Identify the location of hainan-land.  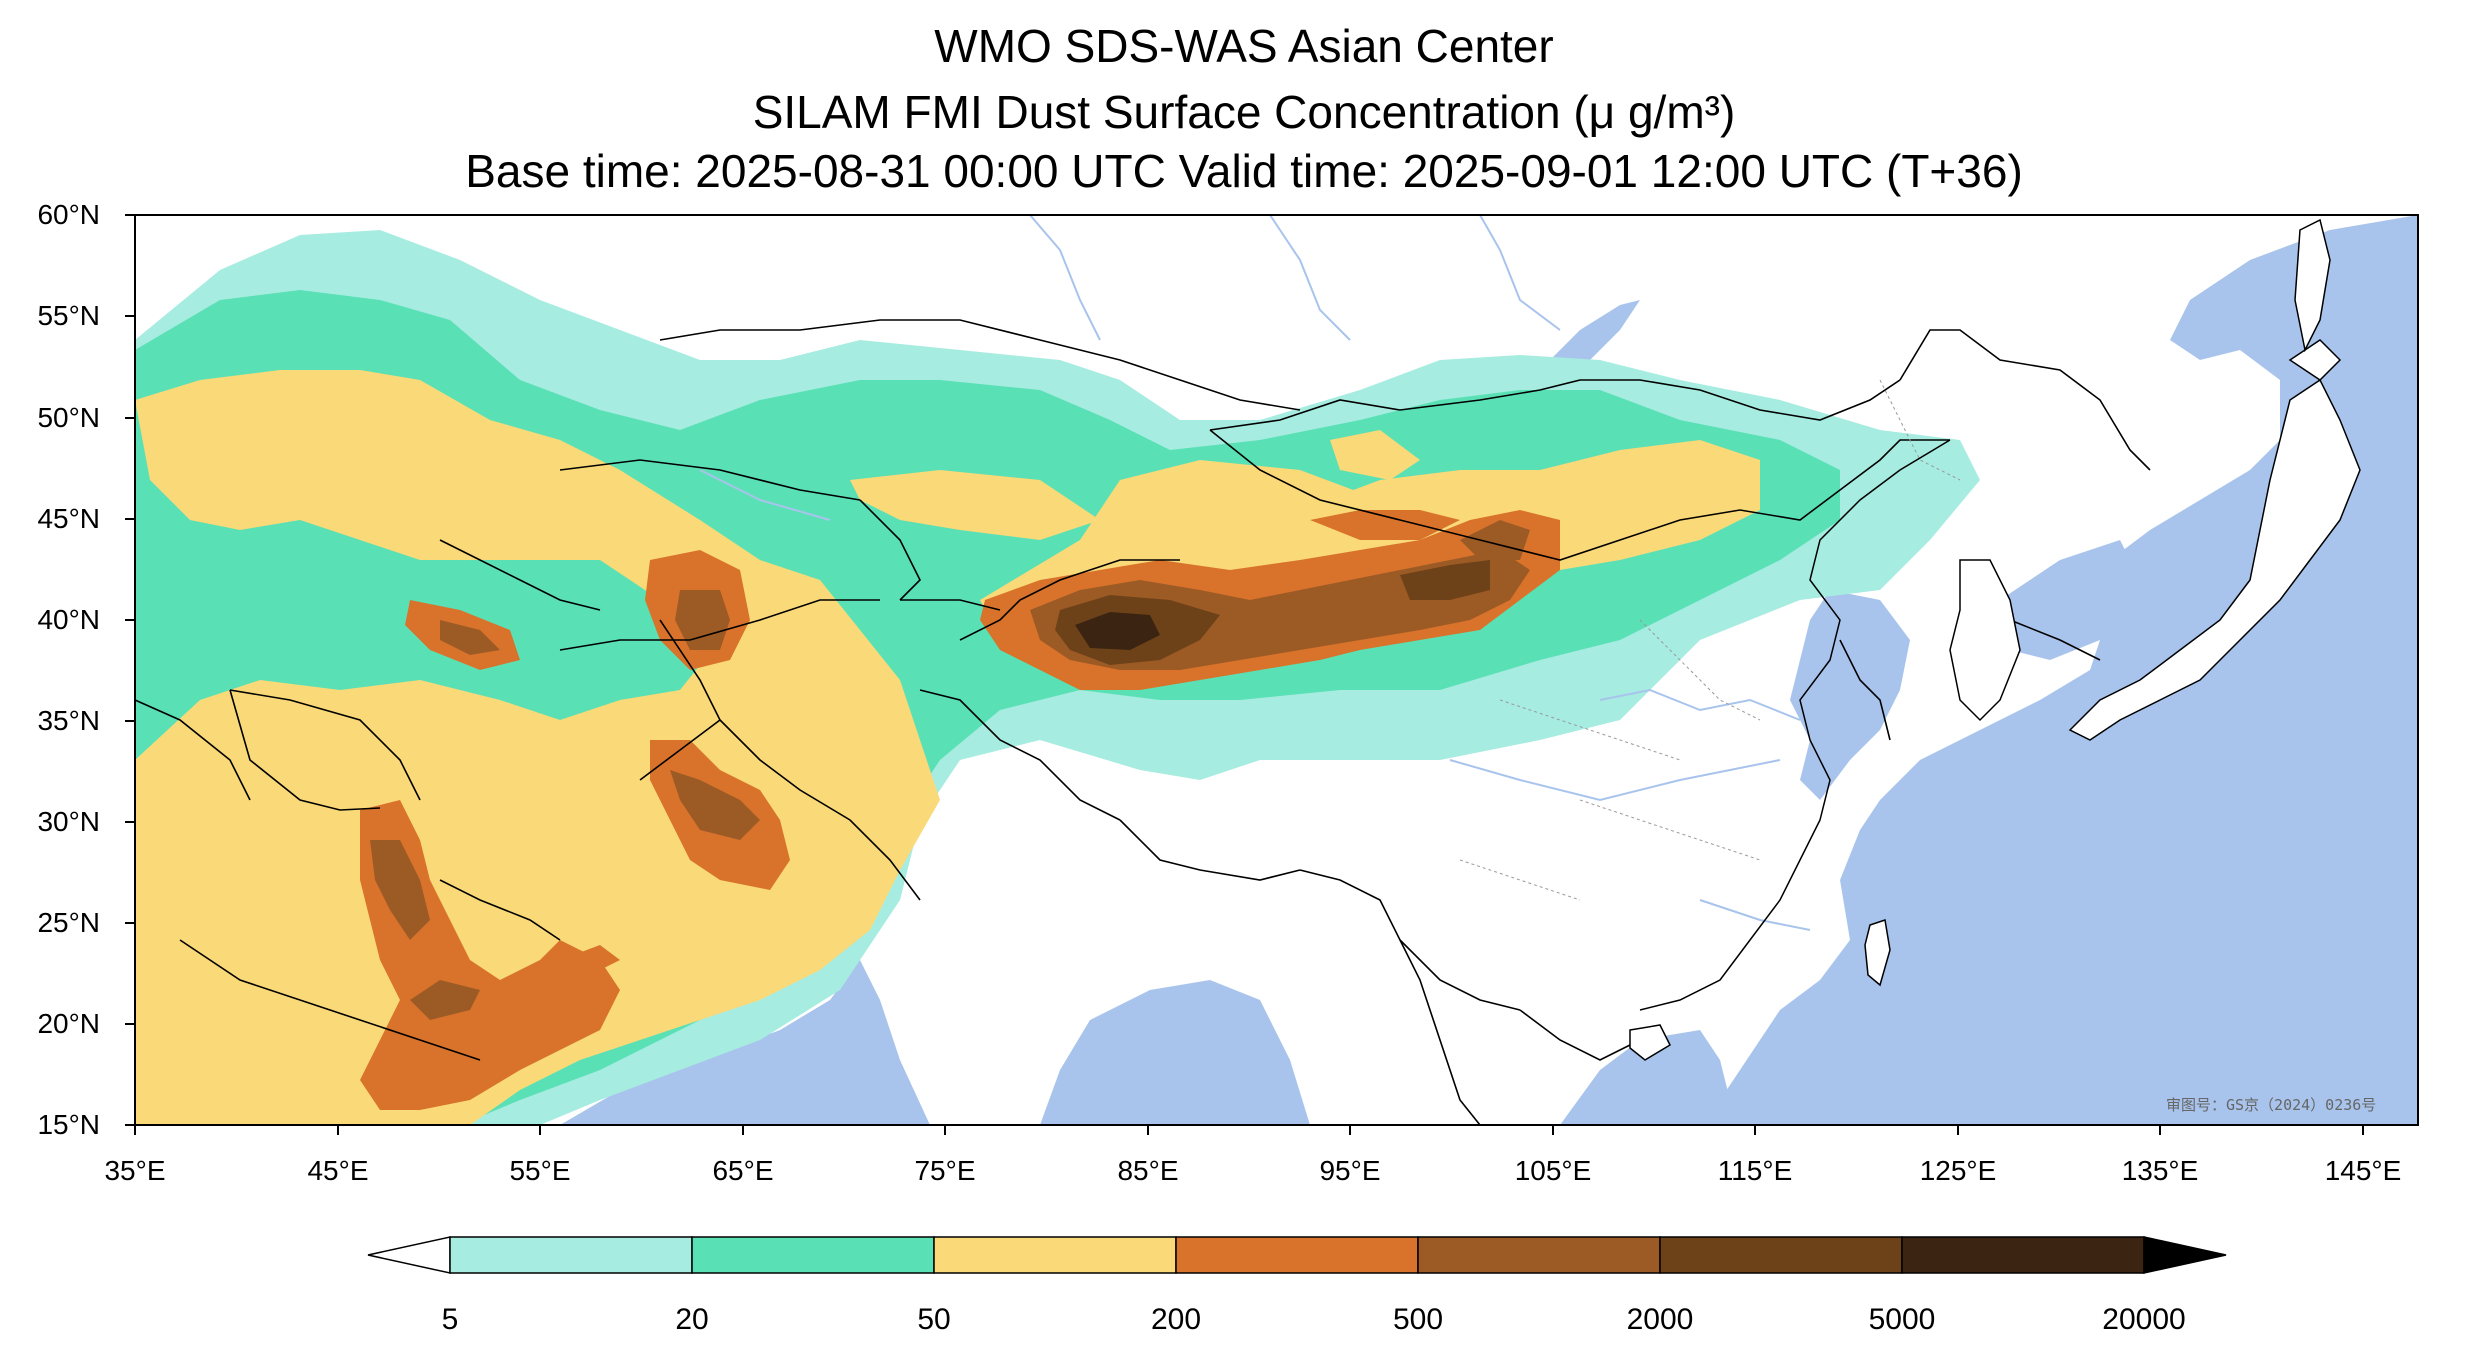
(1650, 1042).